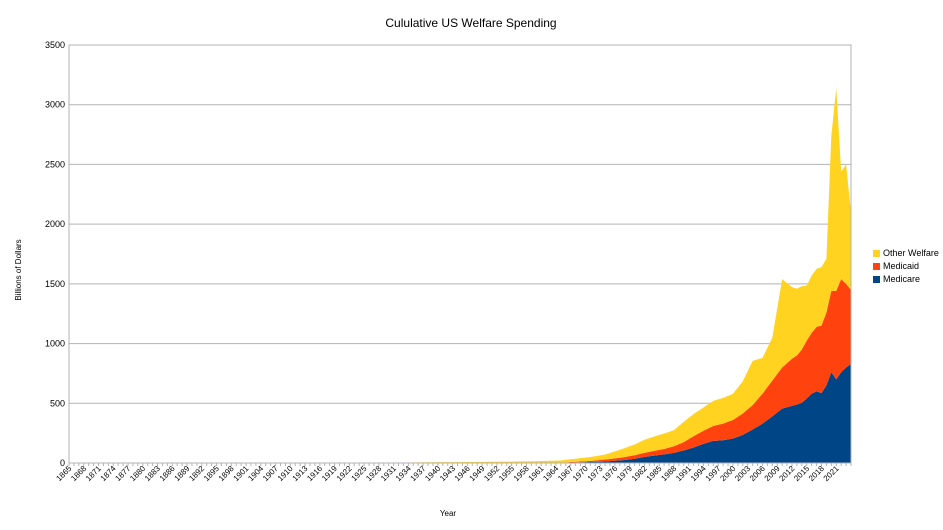 The image size is (943, 530). I want to click on x-tick-label: 1982, so click(639, 473).